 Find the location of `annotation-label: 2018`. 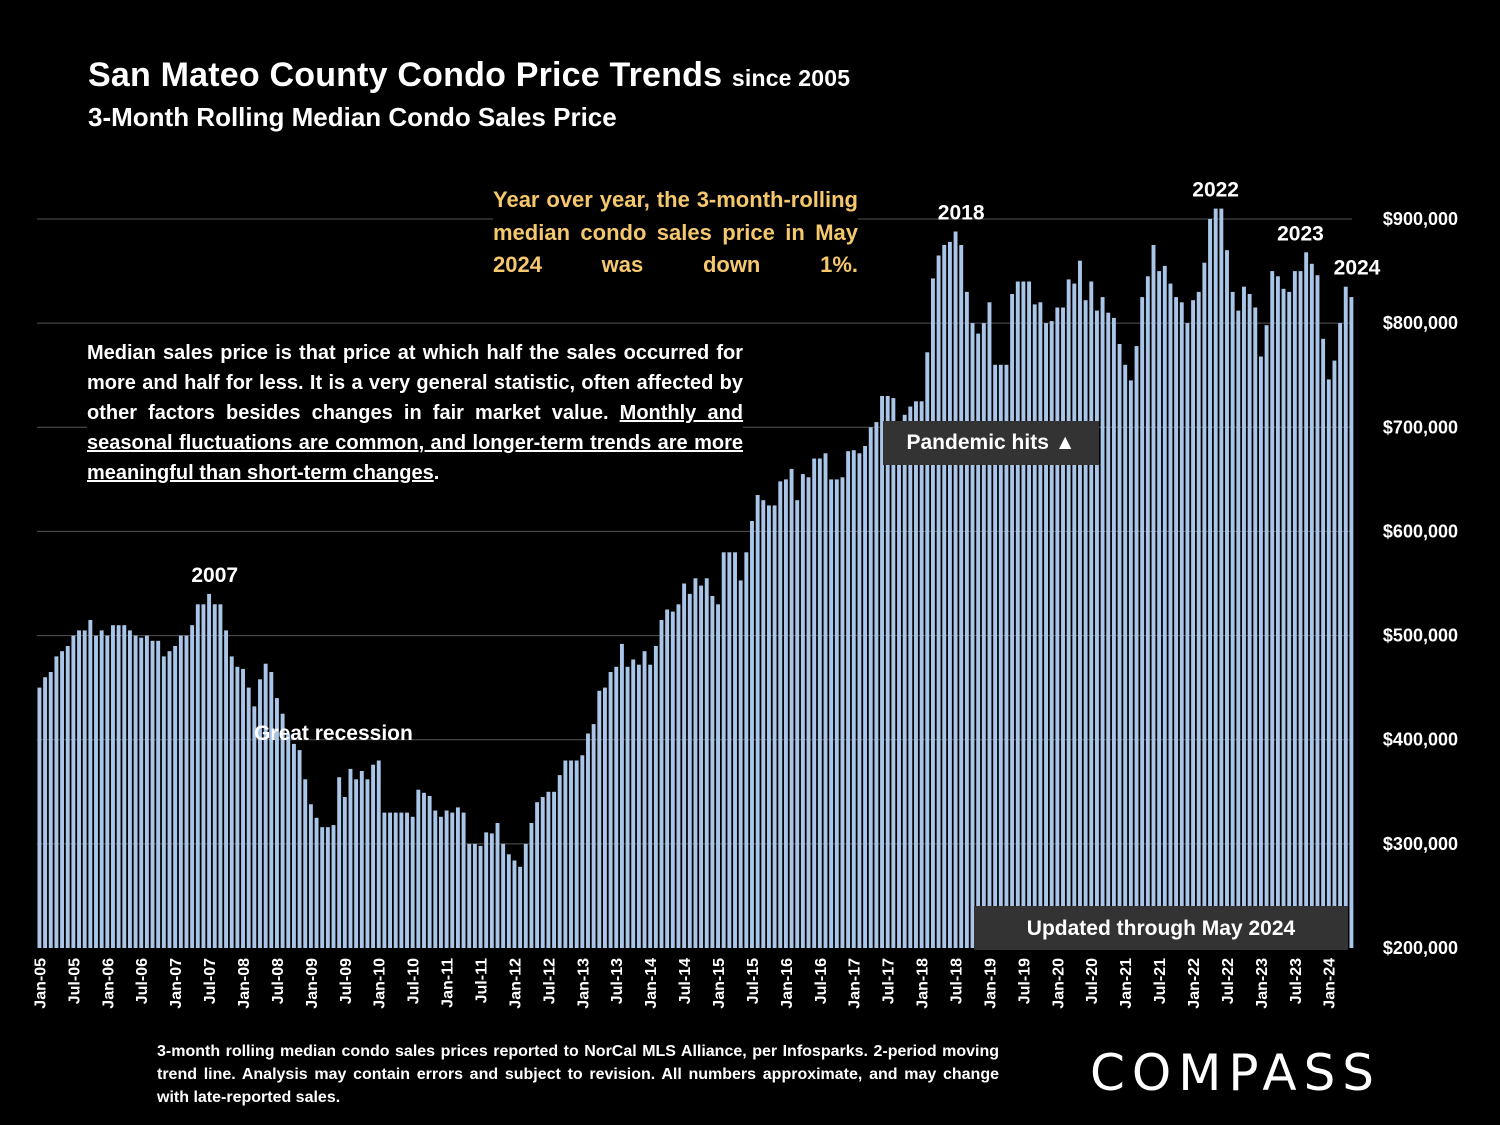

annotation-label: 2018 is located at coordinates (961, 212).